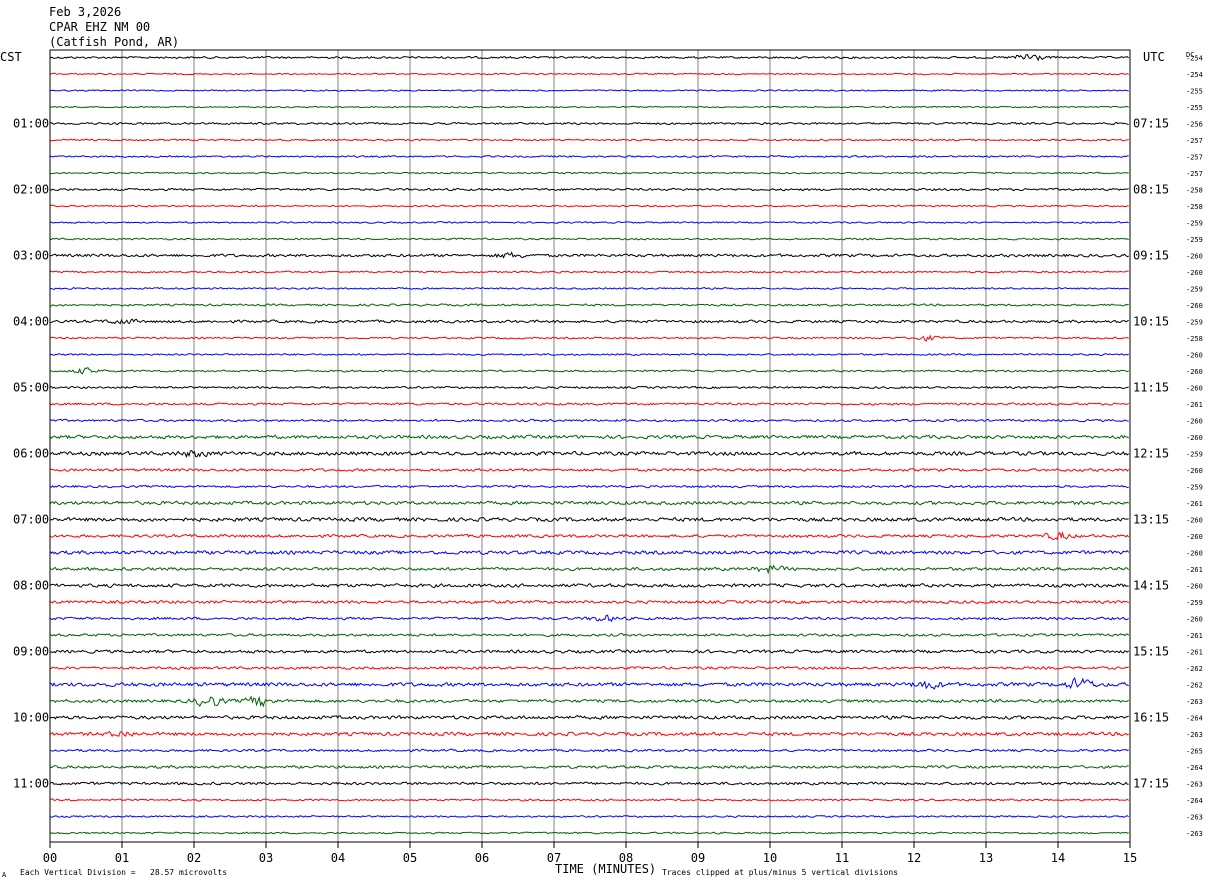 The height and width of the screenshot is (886, 1210). I want to click on right-hour-label: 09:15, so click(1151, 256).